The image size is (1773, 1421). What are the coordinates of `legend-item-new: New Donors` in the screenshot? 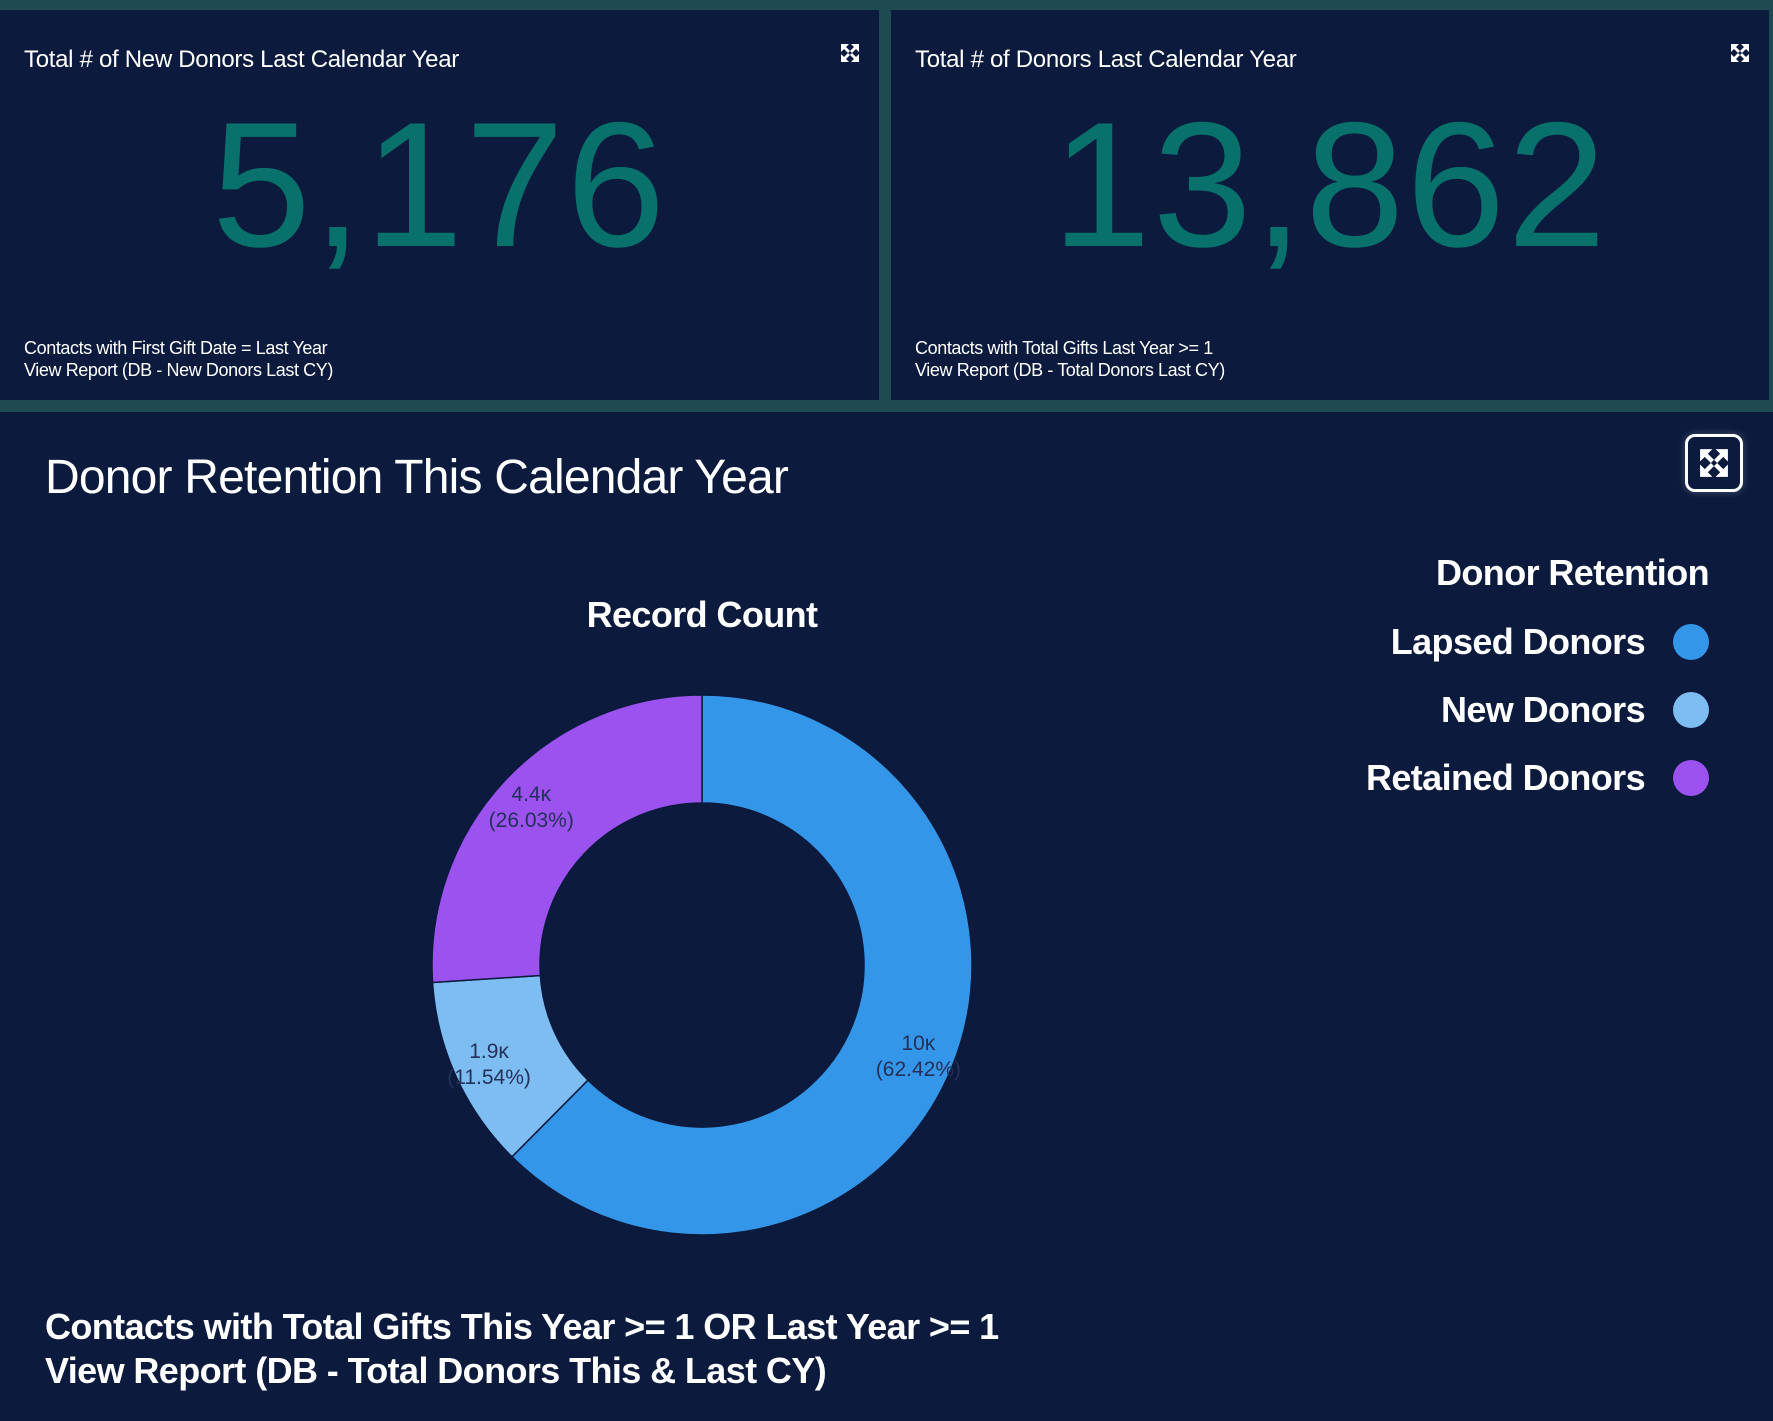 It's located at (1537, 709).